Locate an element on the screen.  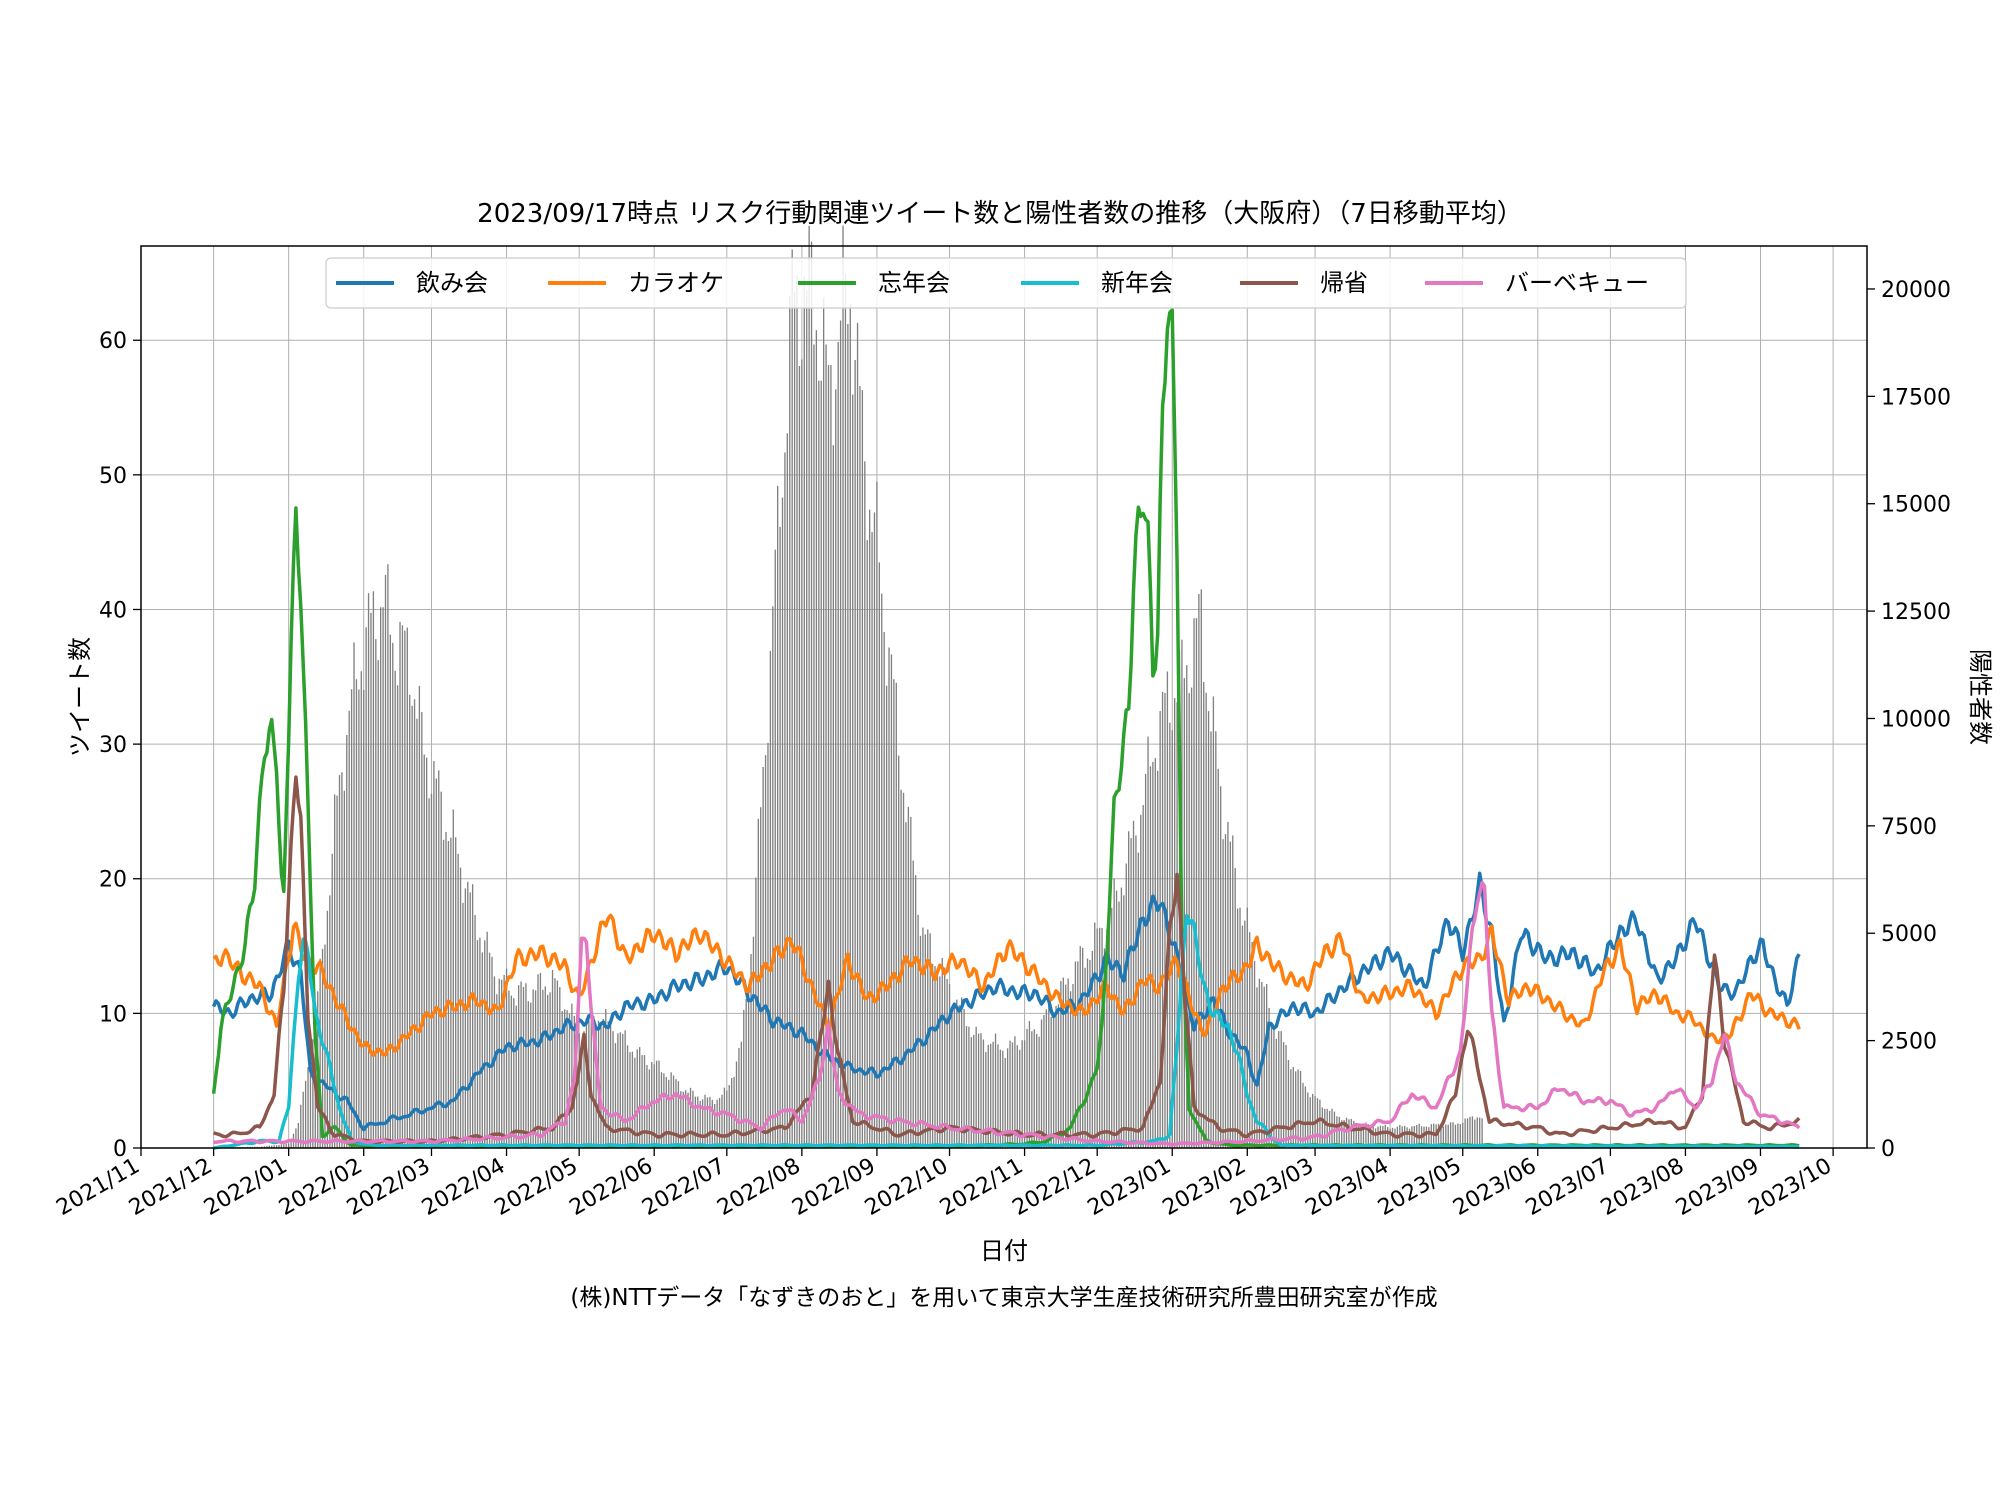
right-tick-label: 5000 is located at coordinates (1909, 934).